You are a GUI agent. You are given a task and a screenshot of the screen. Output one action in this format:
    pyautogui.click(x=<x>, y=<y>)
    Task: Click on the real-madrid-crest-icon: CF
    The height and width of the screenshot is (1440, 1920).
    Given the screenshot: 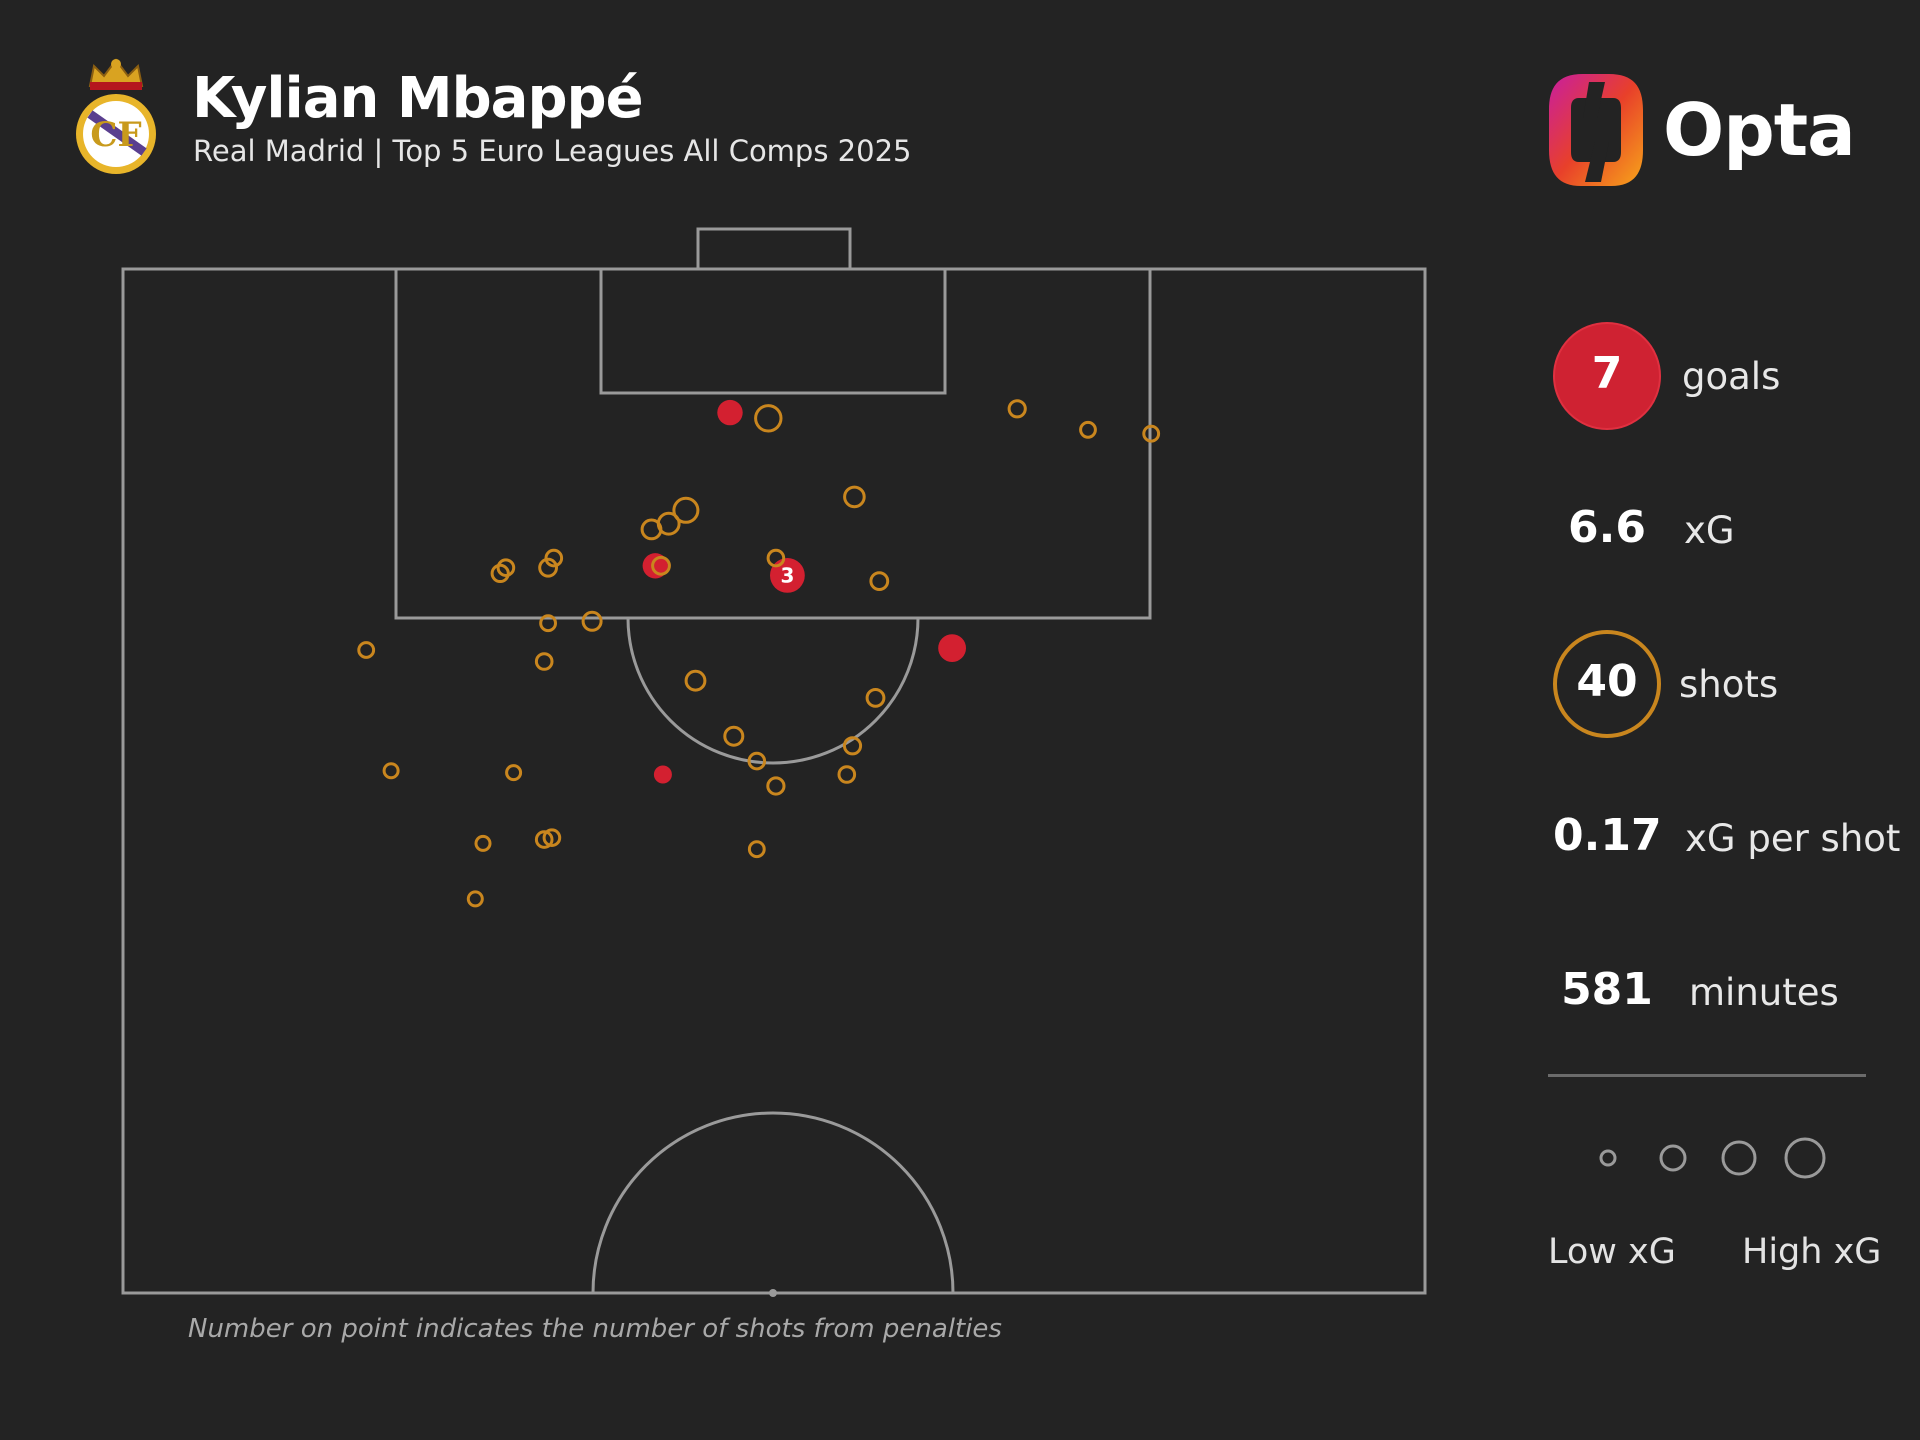 What is the action you would take?
    pyautogui.click(x=116, y=116)
    